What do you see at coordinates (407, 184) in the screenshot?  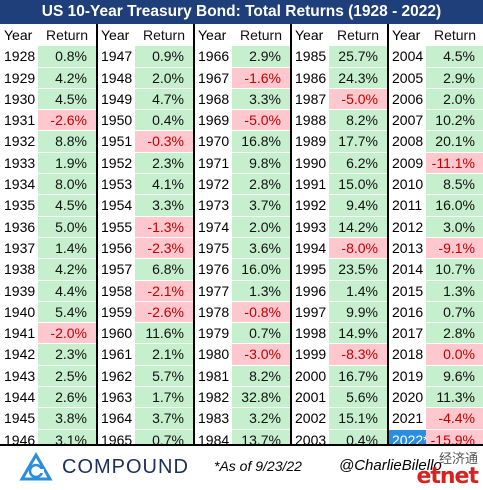 I see `year-cell: 2010` at bounding box center [407, 184].